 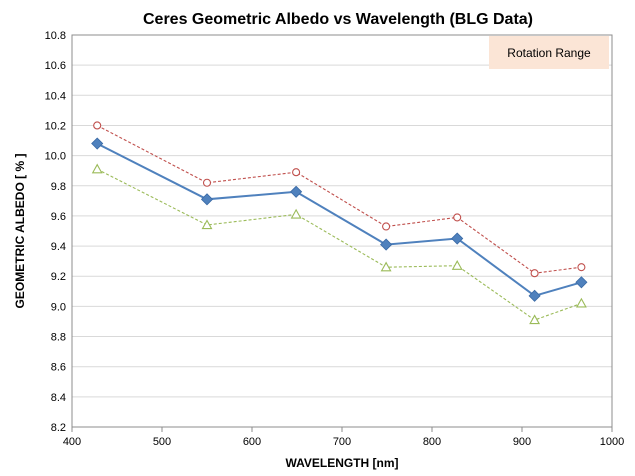 What do you see at coordinates (58, 187) in the screenshot?
I see `y-tick-label: 9.8` at bounding box center [58, 187].